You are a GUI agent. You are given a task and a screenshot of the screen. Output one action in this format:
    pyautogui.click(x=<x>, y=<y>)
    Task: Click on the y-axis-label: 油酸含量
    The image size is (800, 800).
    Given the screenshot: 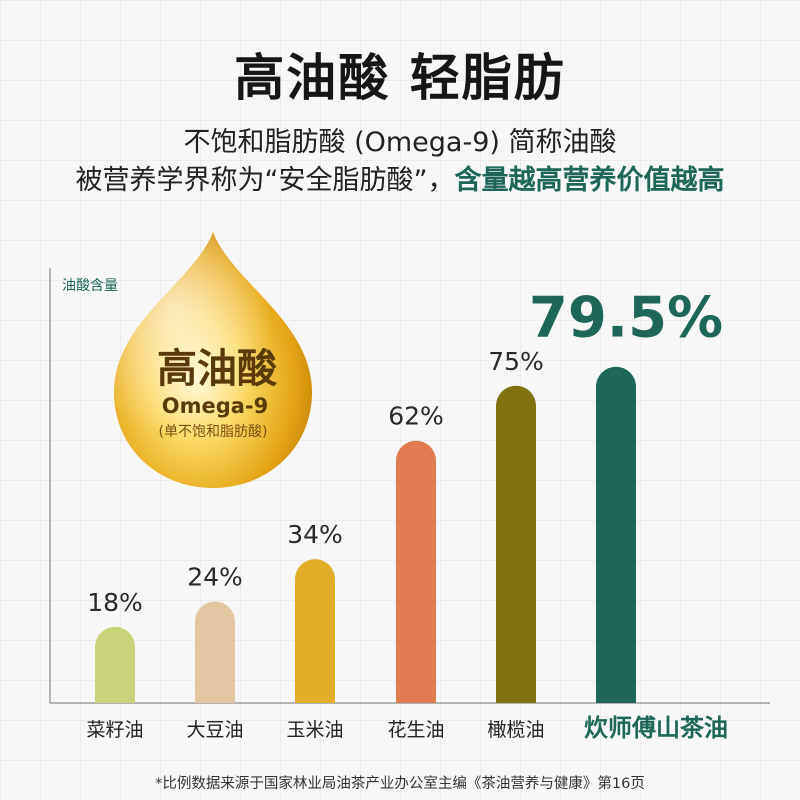 What is the action you would take?
    pyautogui.click(x=90, y=286)
    